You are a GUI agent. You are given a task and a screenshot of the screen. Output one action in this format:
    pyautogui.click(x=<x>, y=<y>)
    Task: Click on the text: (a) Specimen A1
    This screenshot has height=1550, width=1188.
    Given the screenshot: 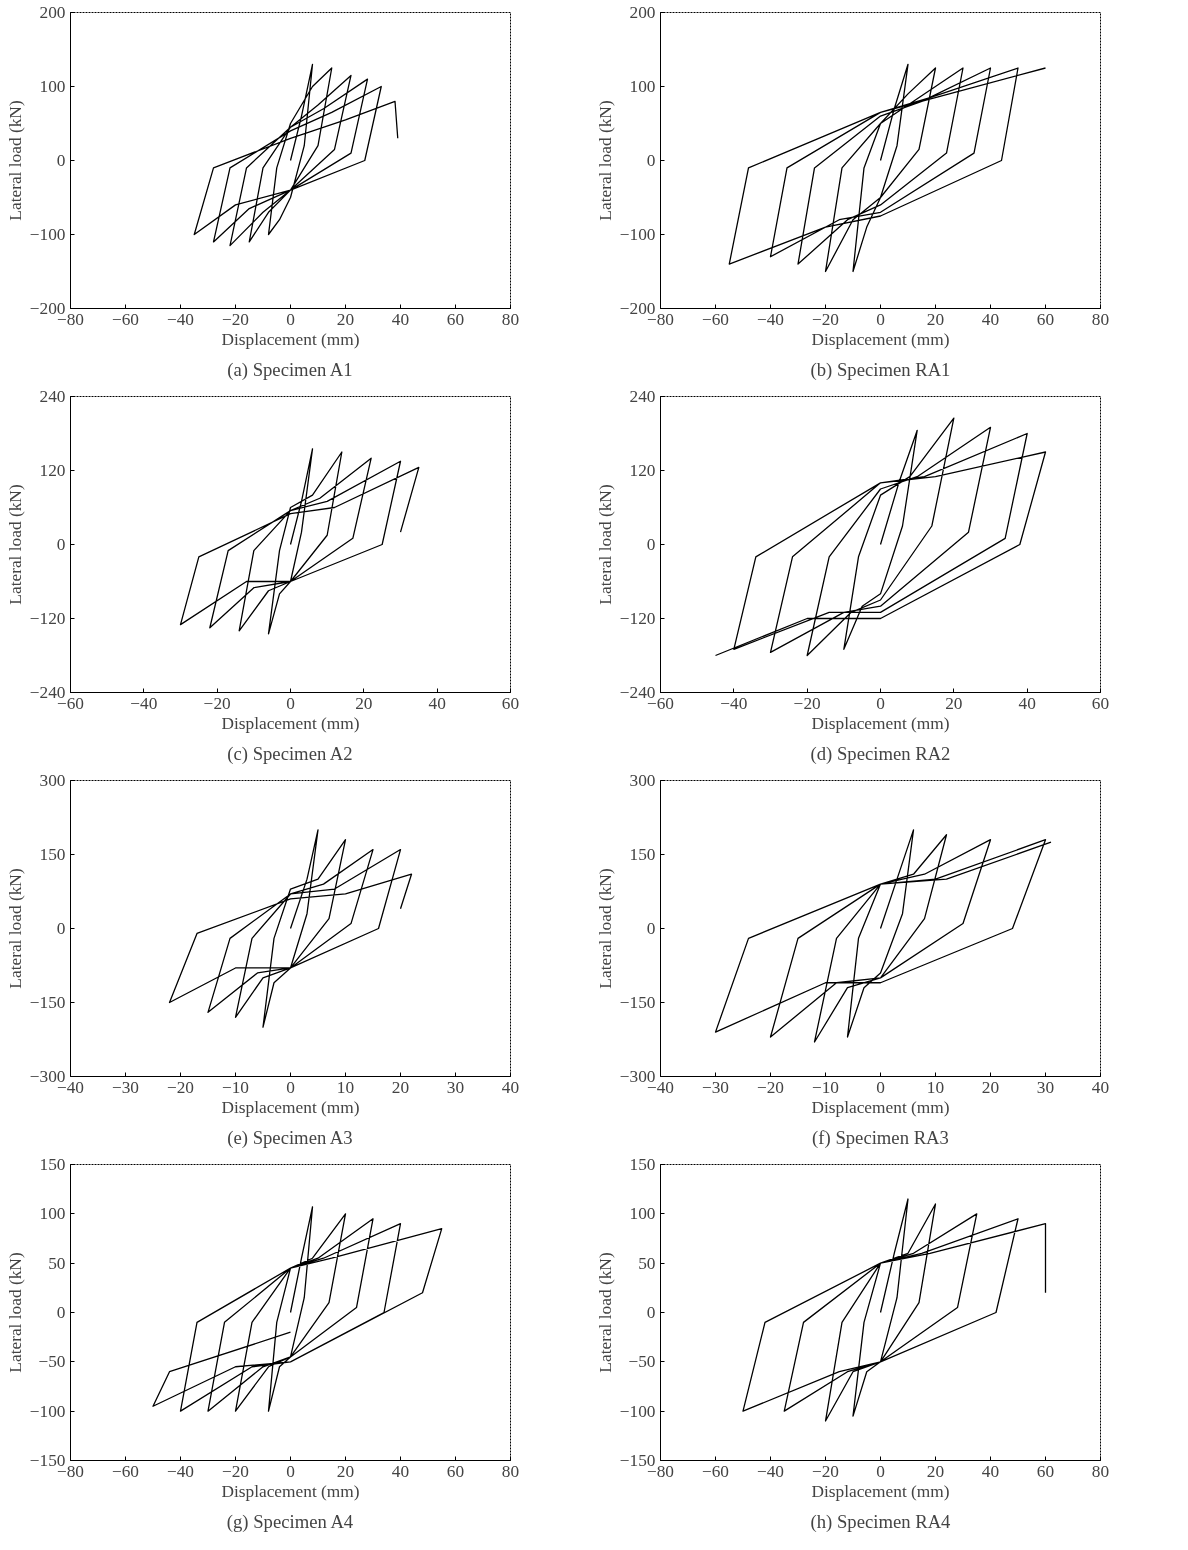 What is the action you would take?
    pyautogui.click(x=290, y=369)
    